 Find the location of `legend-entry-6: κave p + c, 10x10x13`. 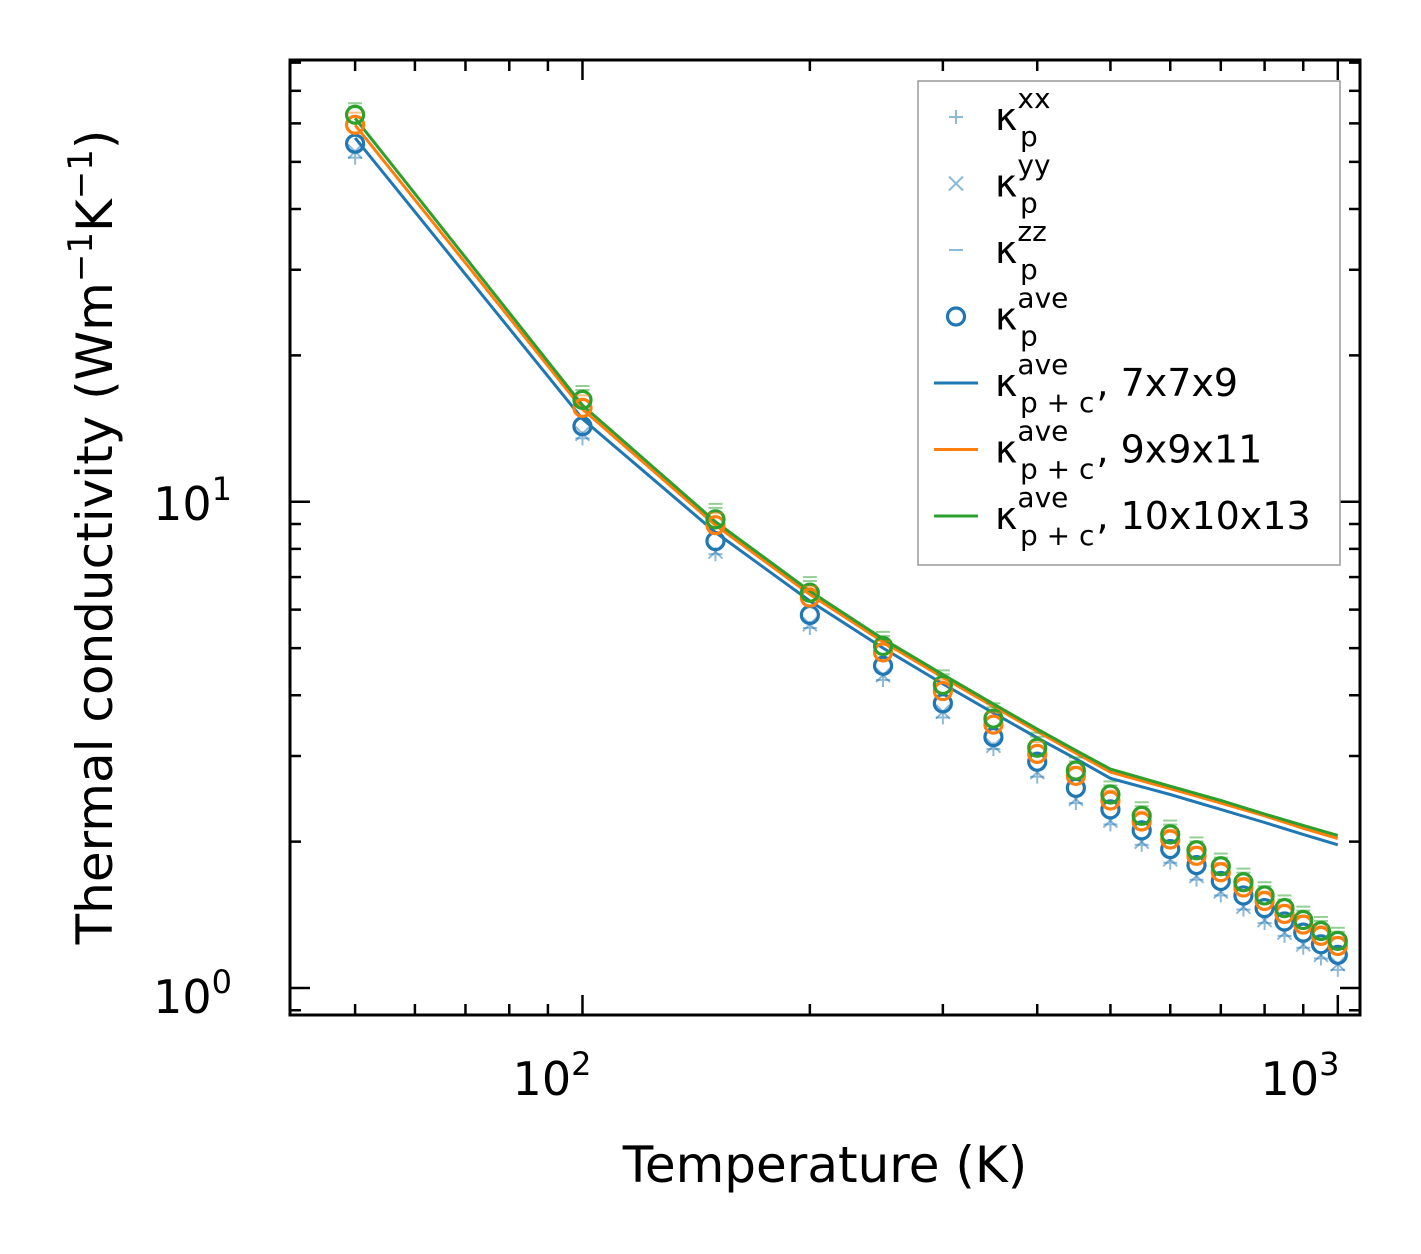

legend-entry-6: κave p + c, 10x10x13 is located at coordinates (1122, 516).